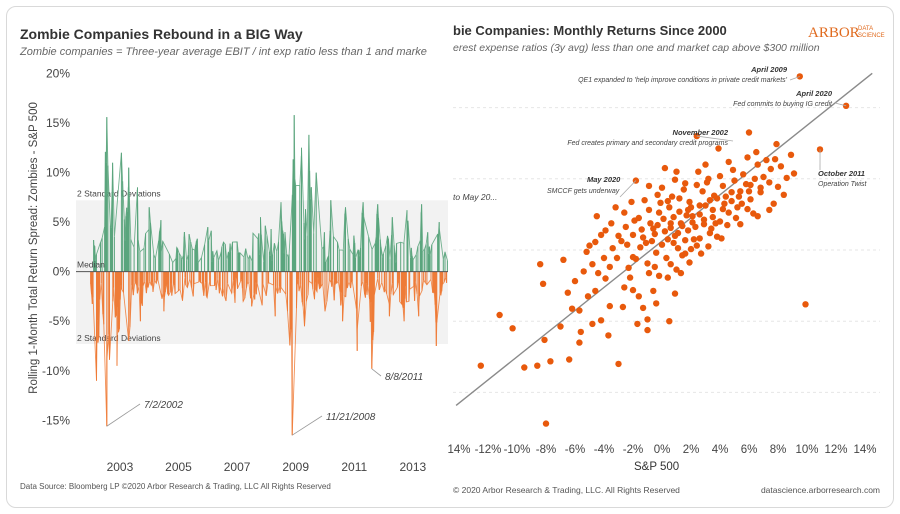  Describe the element at coordinates (56, 420) in the screenshot. I see `left-y-tick-label: -15%` at that location.